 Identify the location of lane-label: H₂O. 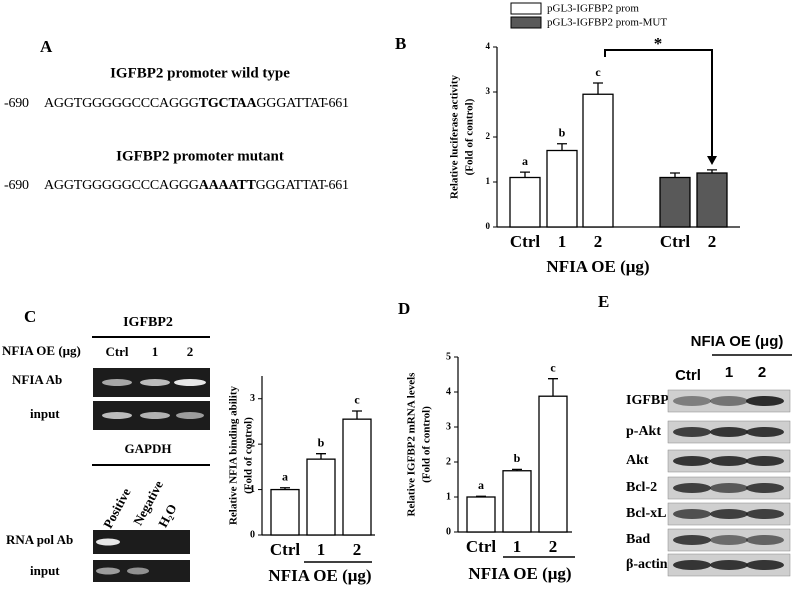
(167, 515).